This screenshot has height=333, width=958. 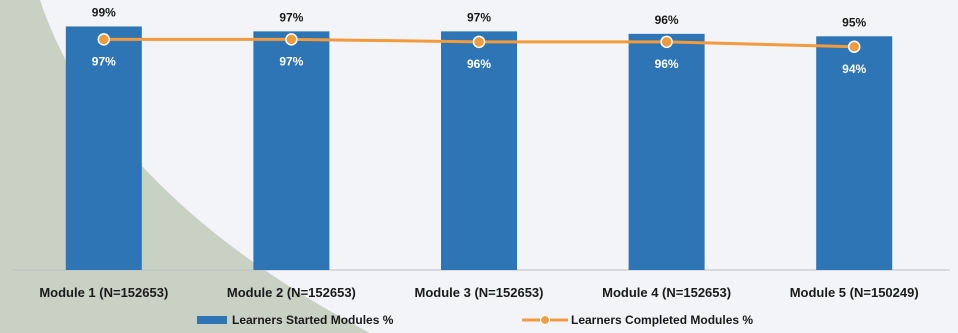 What do you see at coordinates (291, 17) in the screenshot?
I see `bar-value-label-2: 97%` at bounding box center [291, 17].